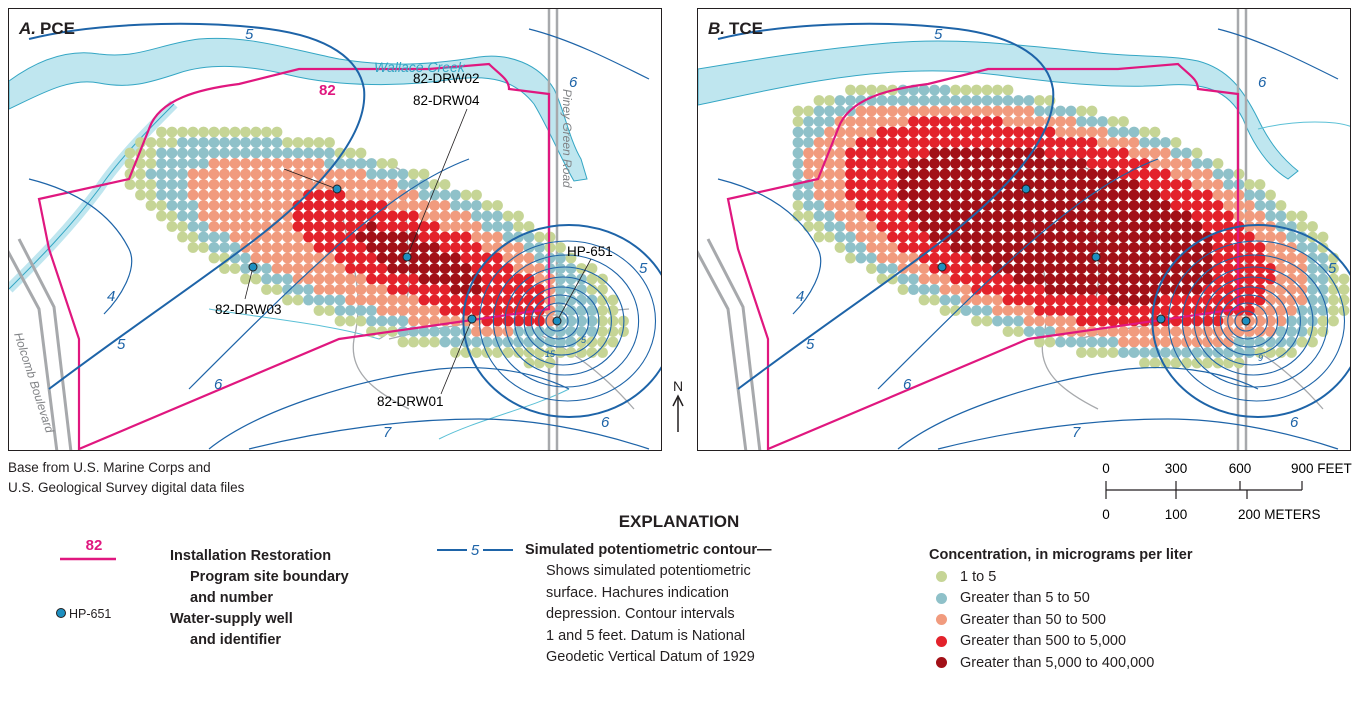  I want to click on legend-text: Simulated potentiometric contour, so click(641, 550).